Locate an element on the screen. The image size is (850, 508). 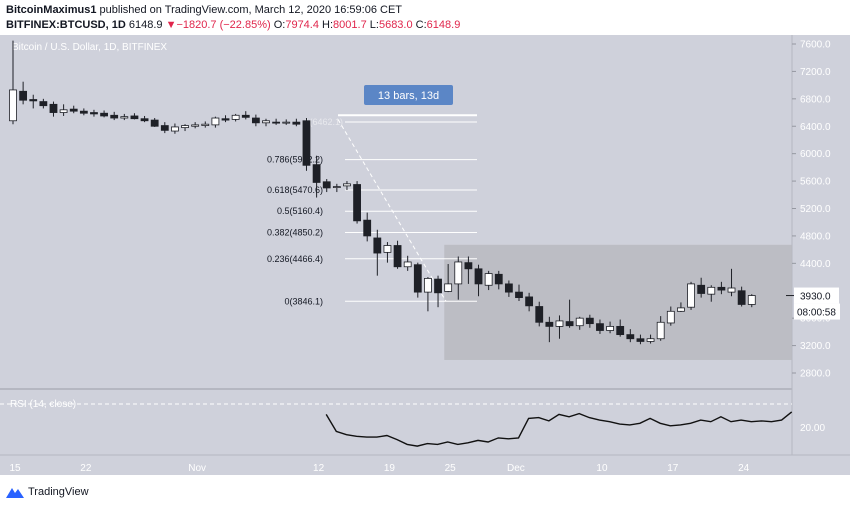
current-price-box is located at coordinates (816, 295).